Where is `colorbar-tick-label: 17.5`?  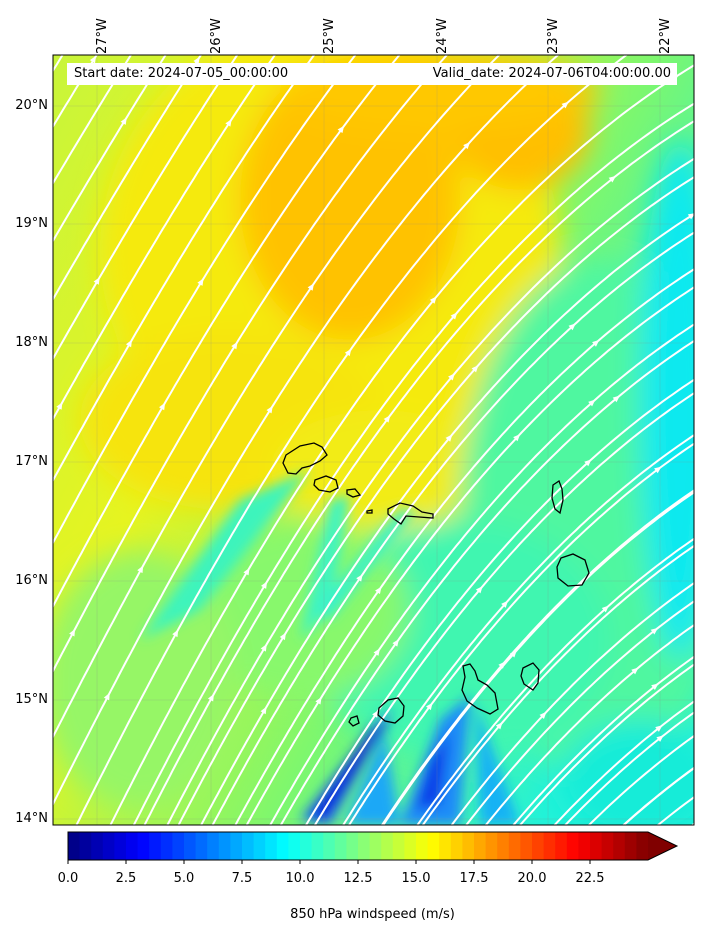
colorbar-tick-label: 17.5 is located at coordinates (474, 878).